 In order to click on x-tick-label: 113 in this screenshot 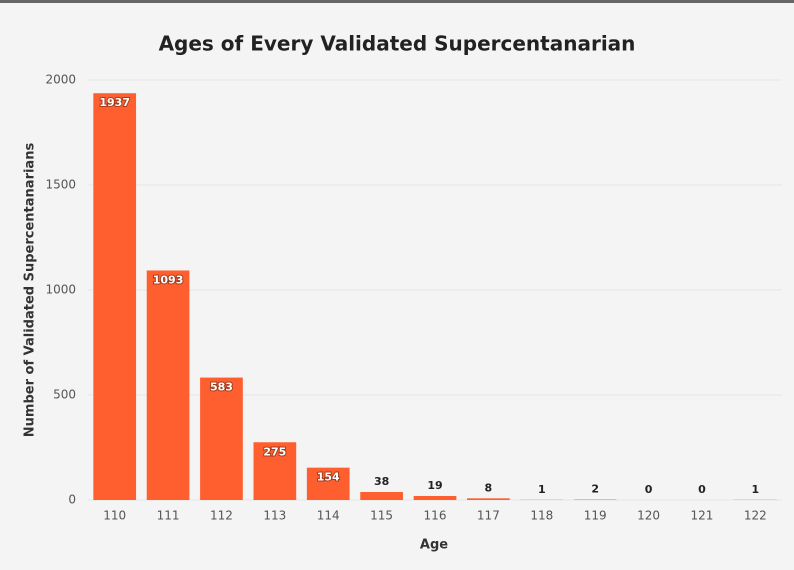, I will do `click(274, 516)`.